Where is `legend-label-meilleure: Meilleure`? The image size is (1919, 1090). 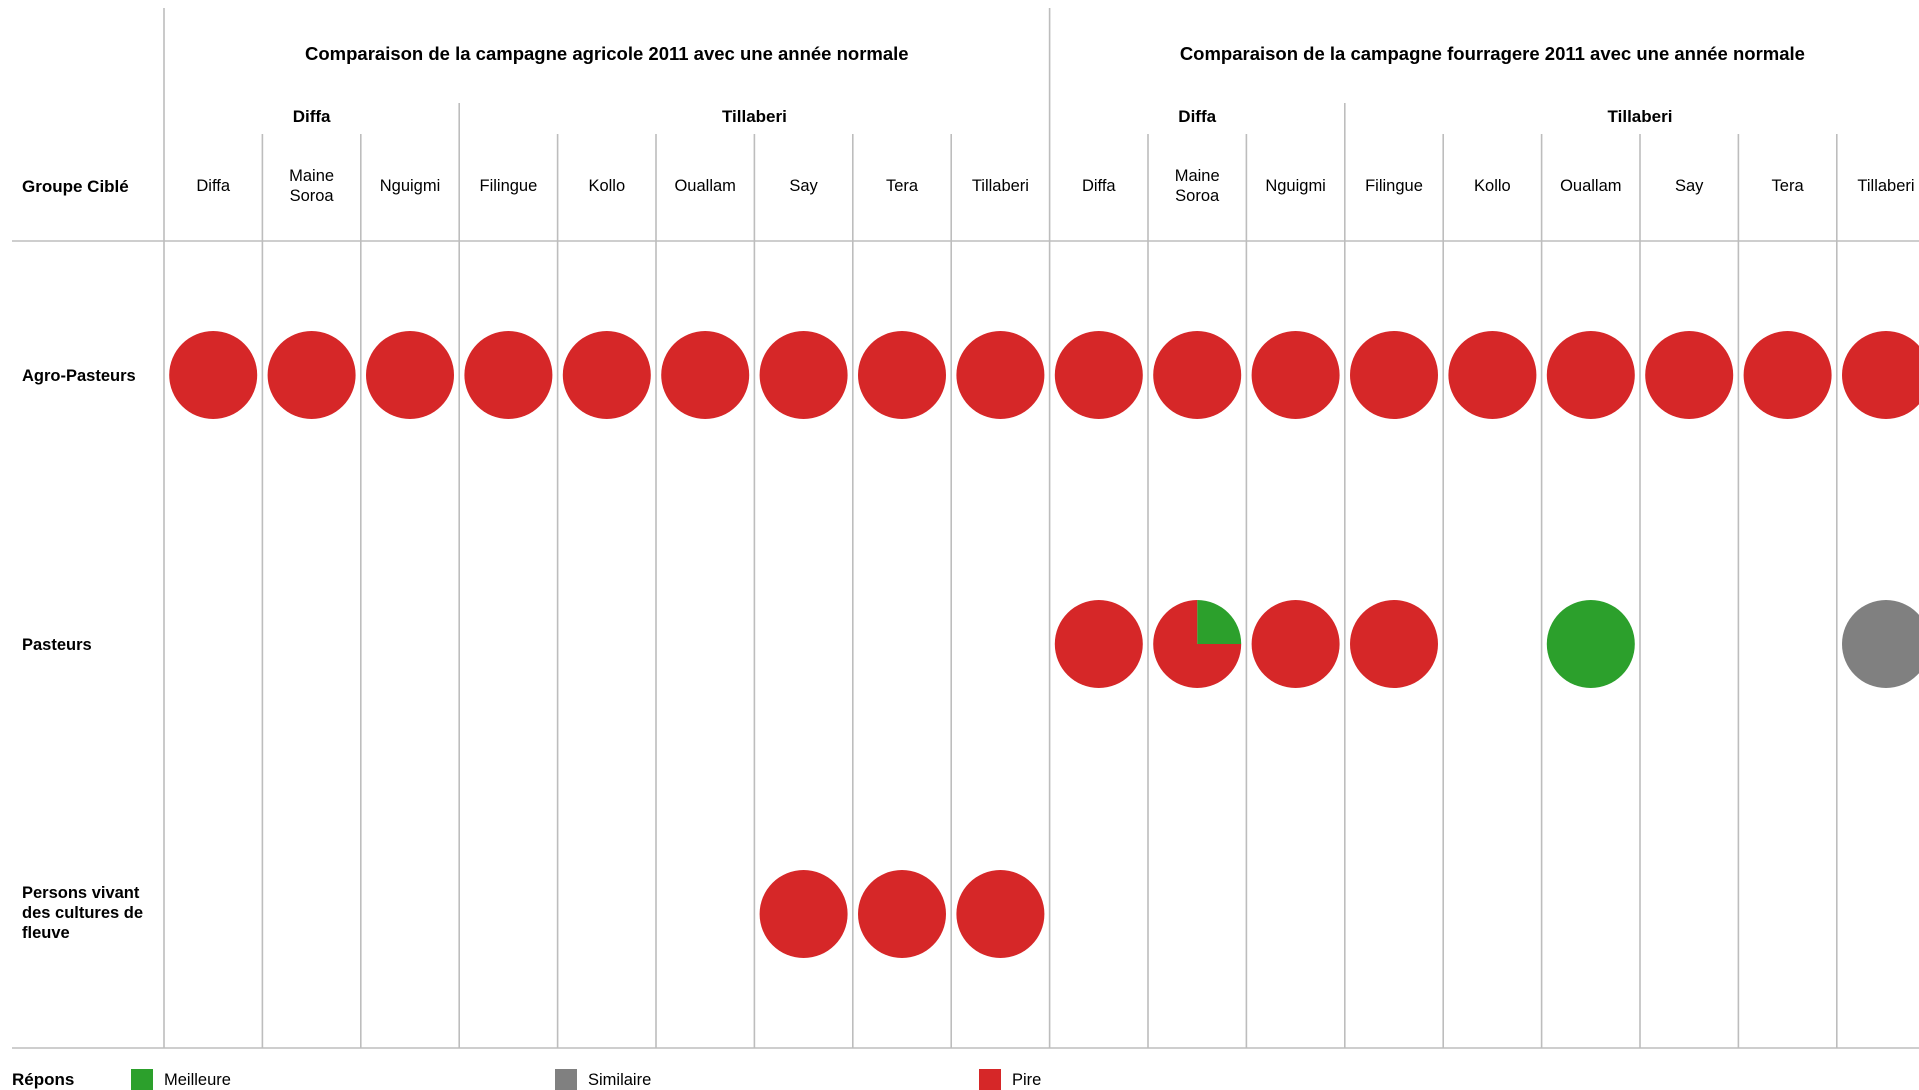
legend-label-meilleure: Meilleure is located at coordinates (197, 1080).